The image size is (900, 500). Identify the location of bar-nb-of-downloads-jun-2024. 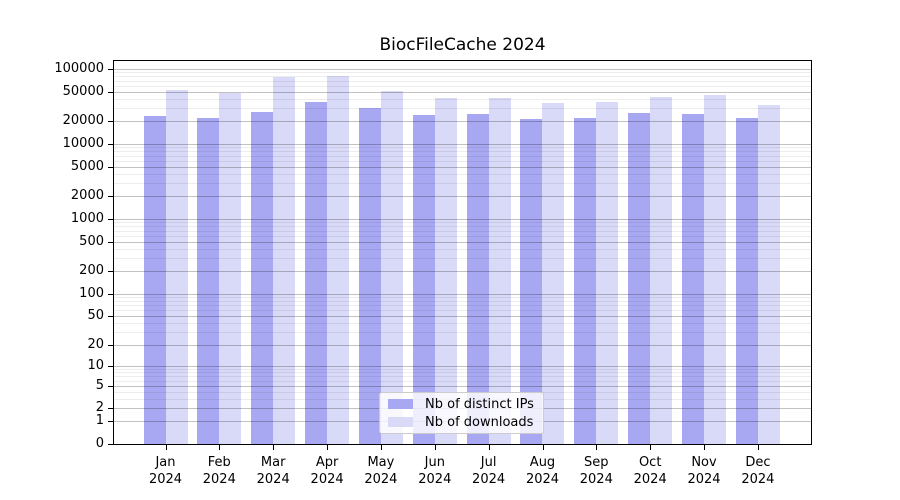
(445, 271).